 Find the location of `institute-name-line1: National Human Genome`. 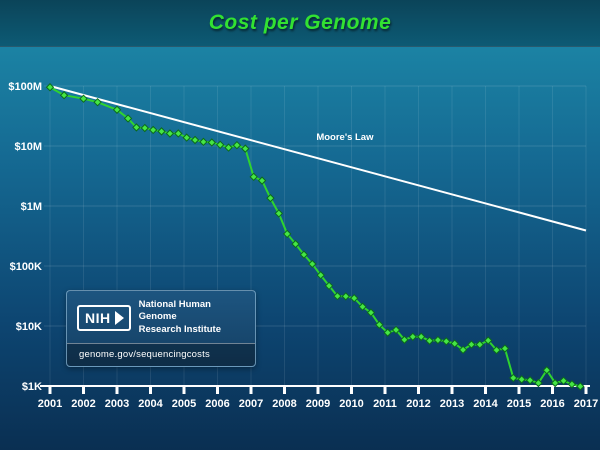

institute-name-line1: National Human Genome is located at coordinates (174, 311).